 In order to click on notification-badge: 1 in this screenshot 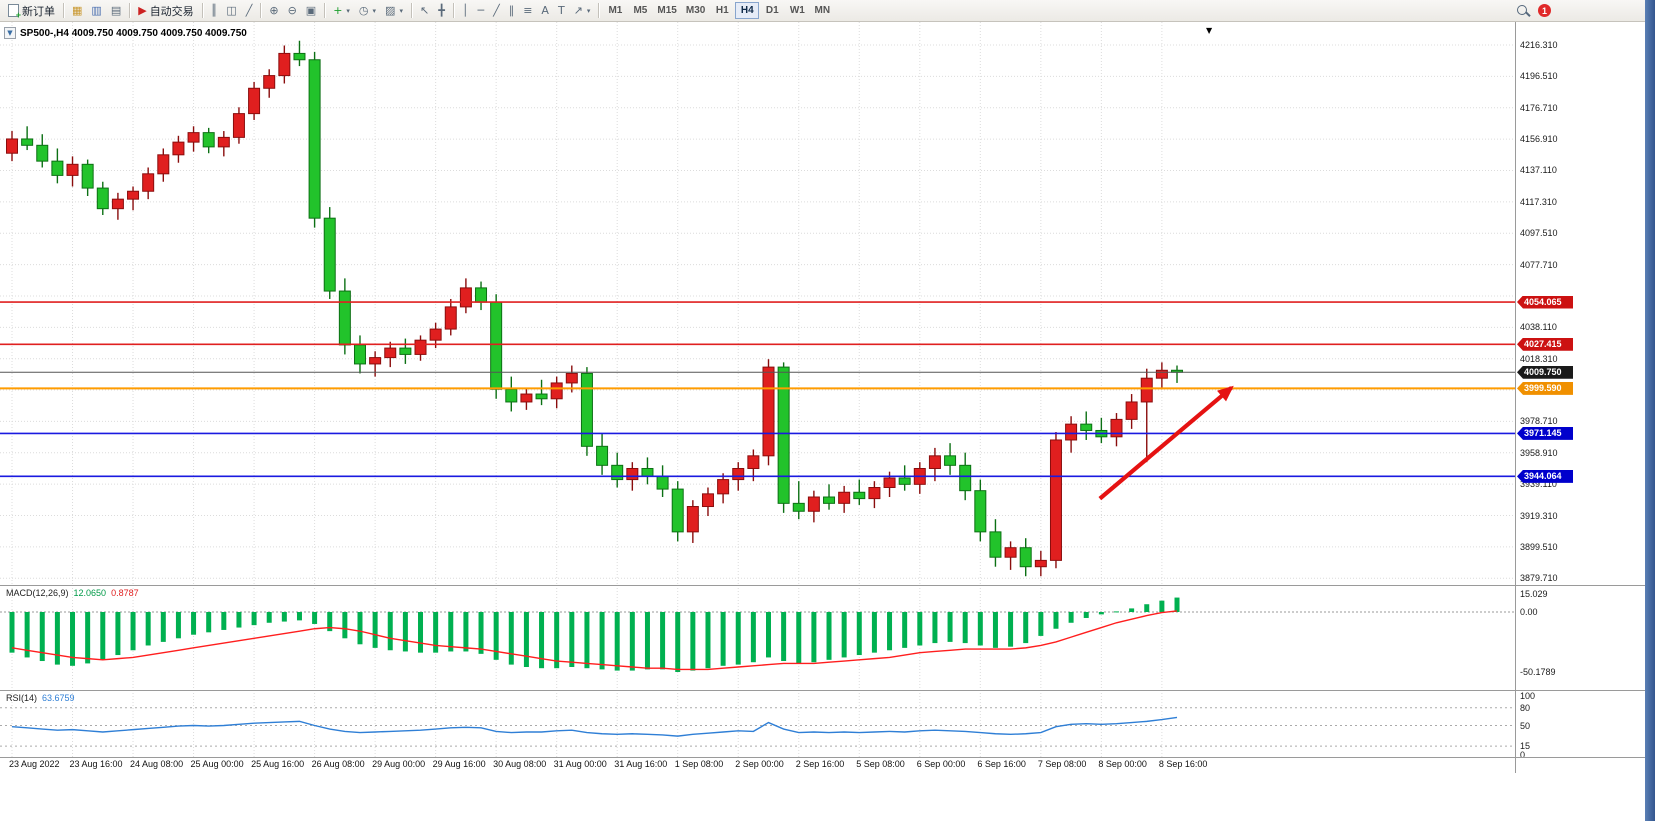, I will do `click(1544, 10)`.